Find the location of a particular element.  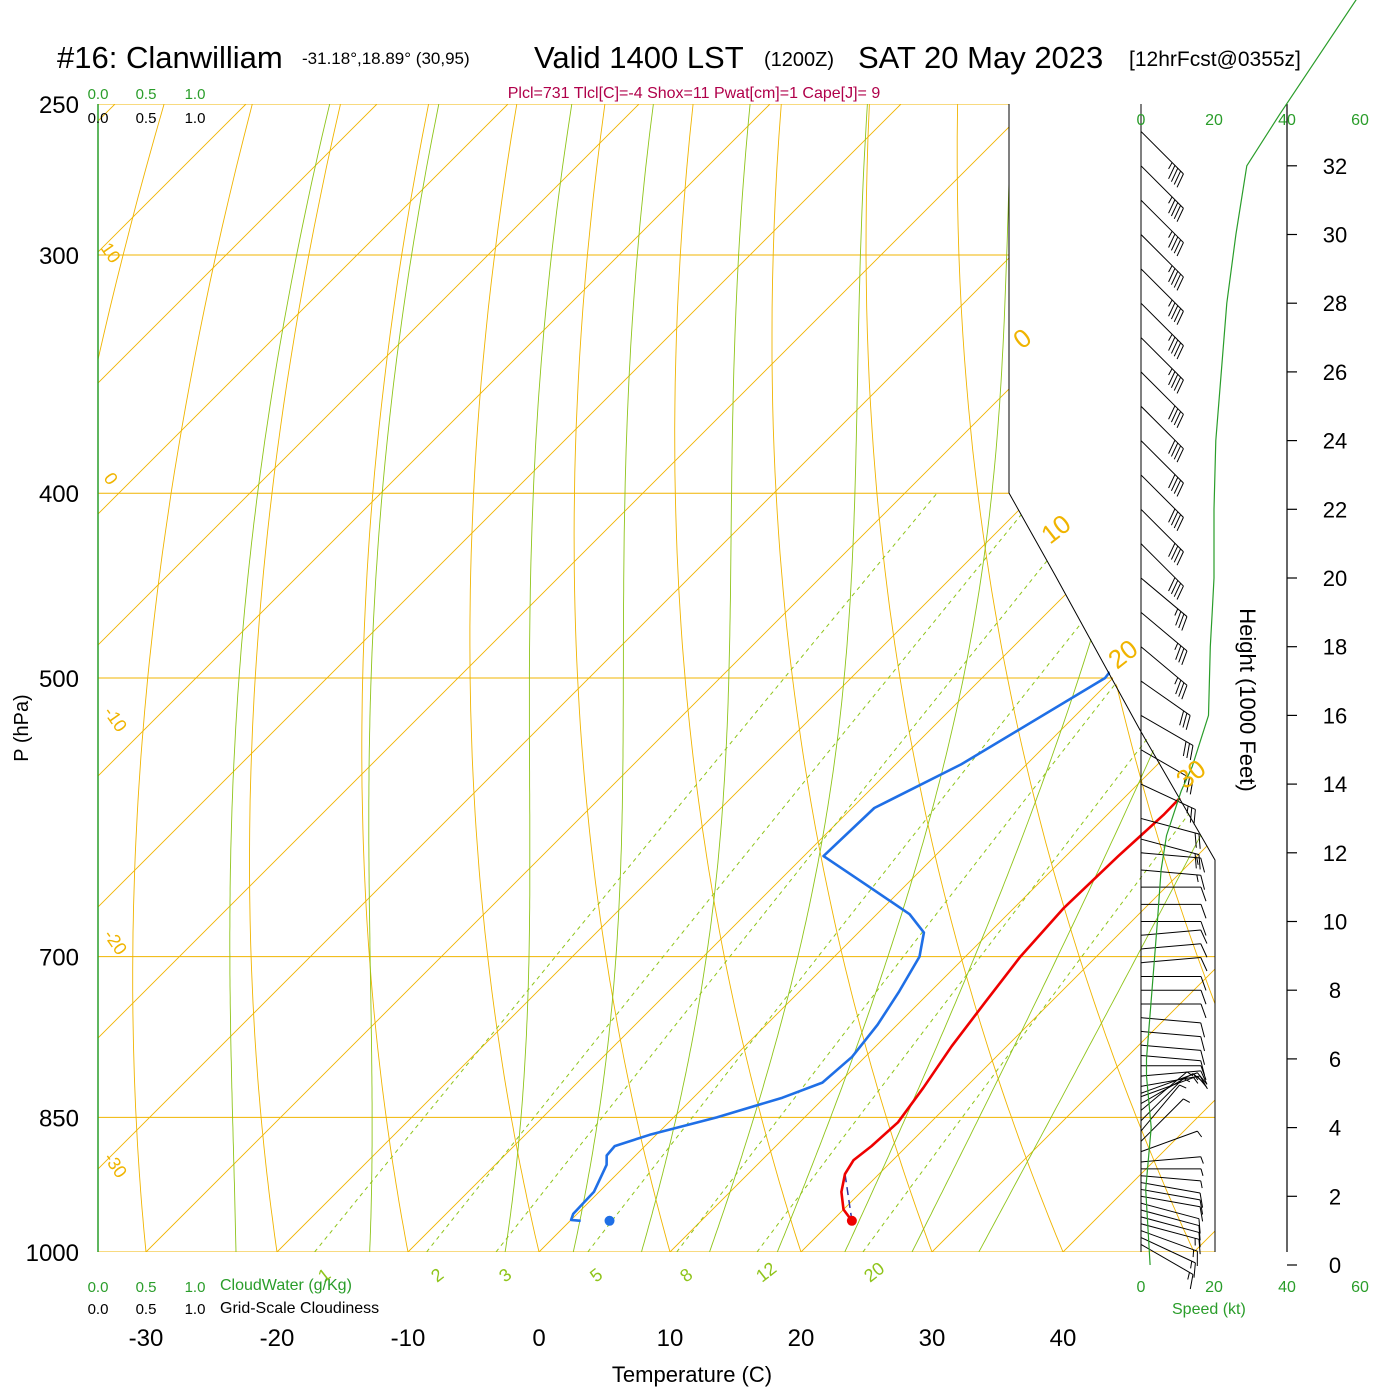

height-tick-label: 30 is located at coordinates (1335, 235).